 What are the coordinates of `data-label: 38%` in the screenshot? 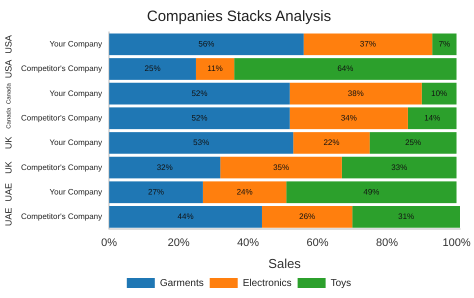 It's located at (356, 93).